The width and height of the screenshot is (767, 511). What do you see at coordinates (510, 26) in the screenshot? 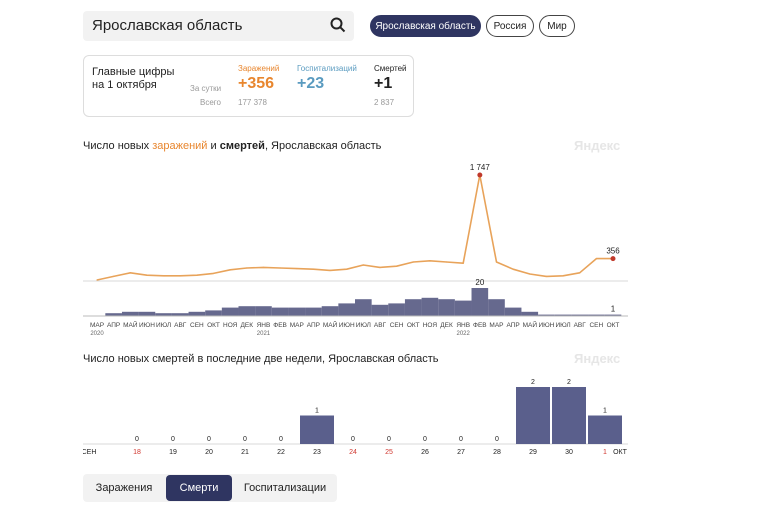
I see `pill-russia: Россия` at bounding box center [510, 26].